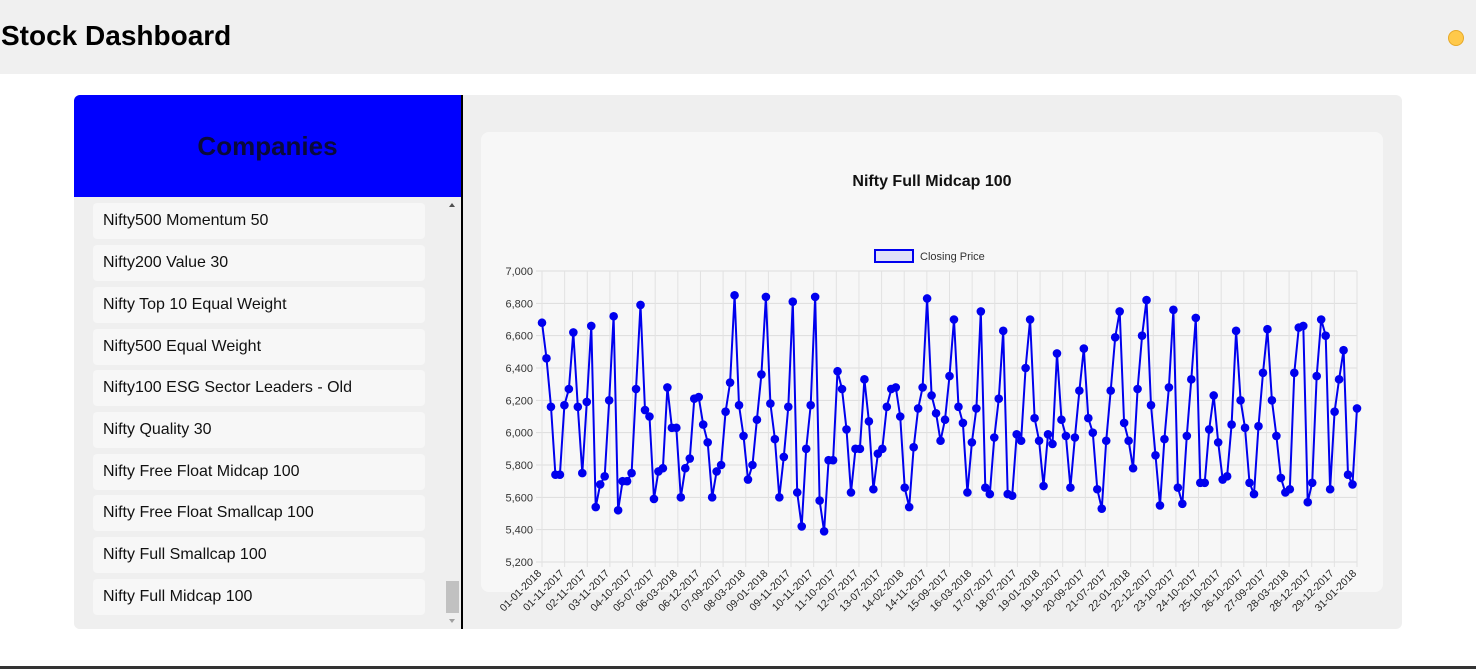 The image size is (1476, 669). Describe the element at coordinates (929, 256) in the screenshot. I see `chart-legend: Closing Price` at that location.